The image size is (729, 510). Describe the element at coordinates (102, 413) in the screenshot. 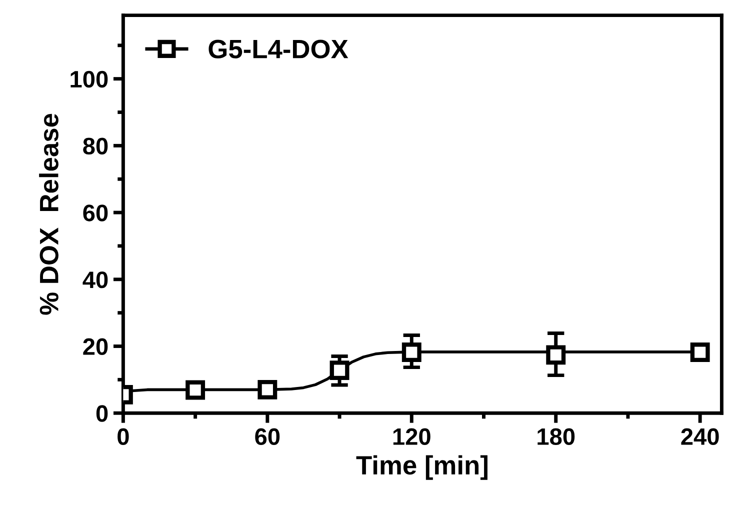

I see `y-tick-label: 0` at that location.